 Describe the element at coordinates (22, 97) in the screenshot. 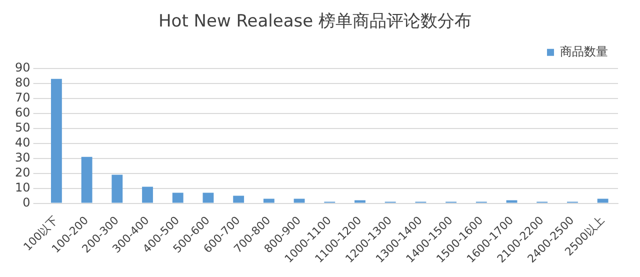

I see `y-tick-label: 70` at that location.